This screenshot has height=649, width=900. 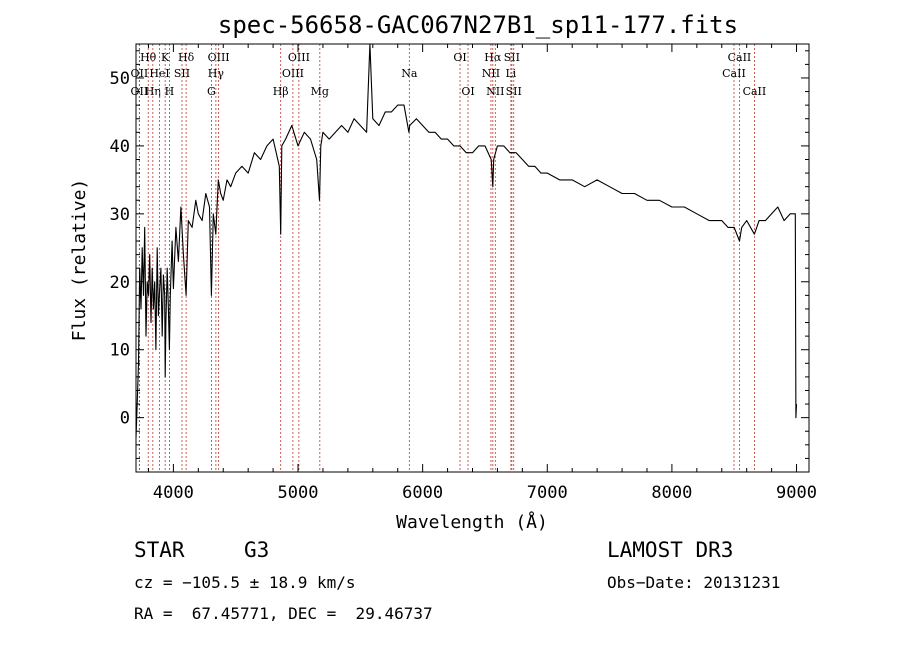 I want to click on spectral-line-label: Hγ, so click(x=216, y=73).